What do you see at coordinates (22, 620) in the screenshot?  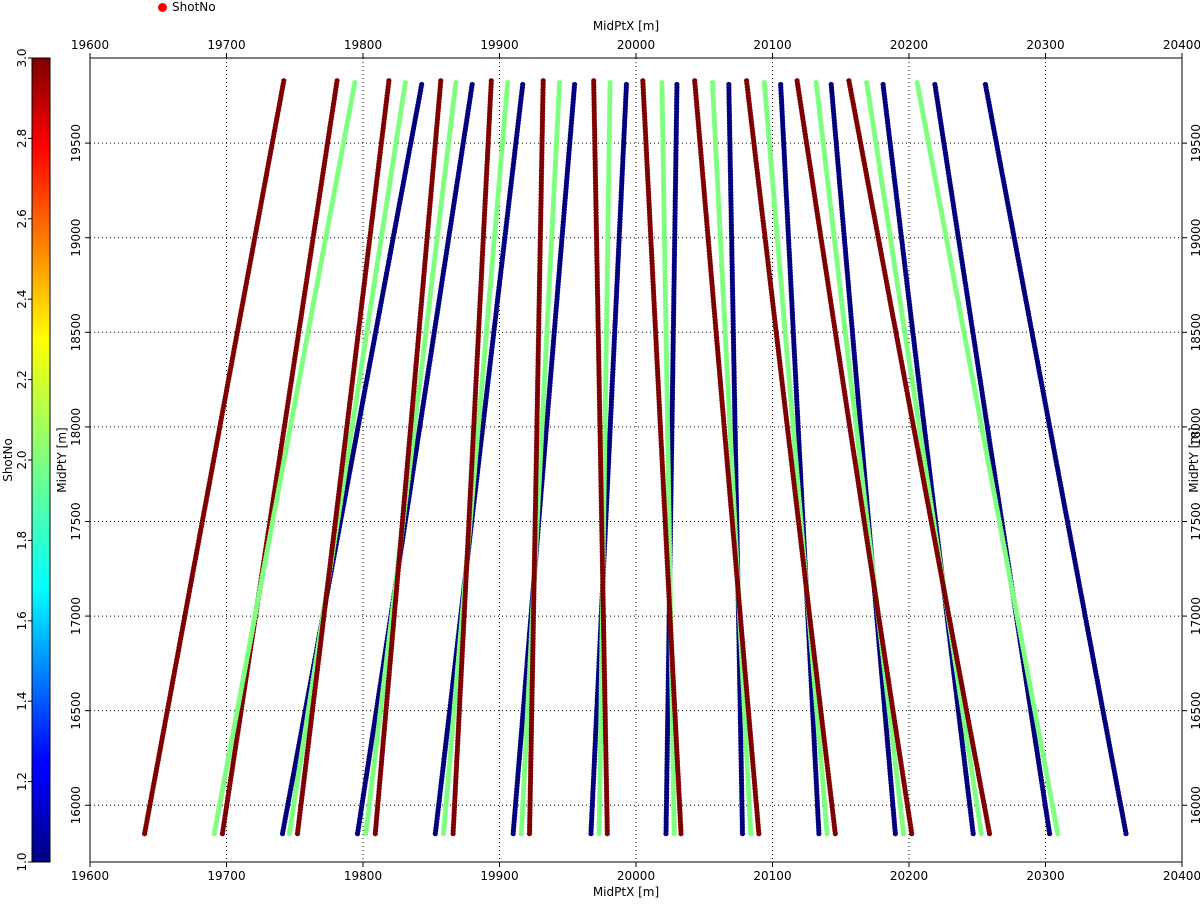 I see `colorbar-tick-label: 1.6` at bounding box center [22, 620].